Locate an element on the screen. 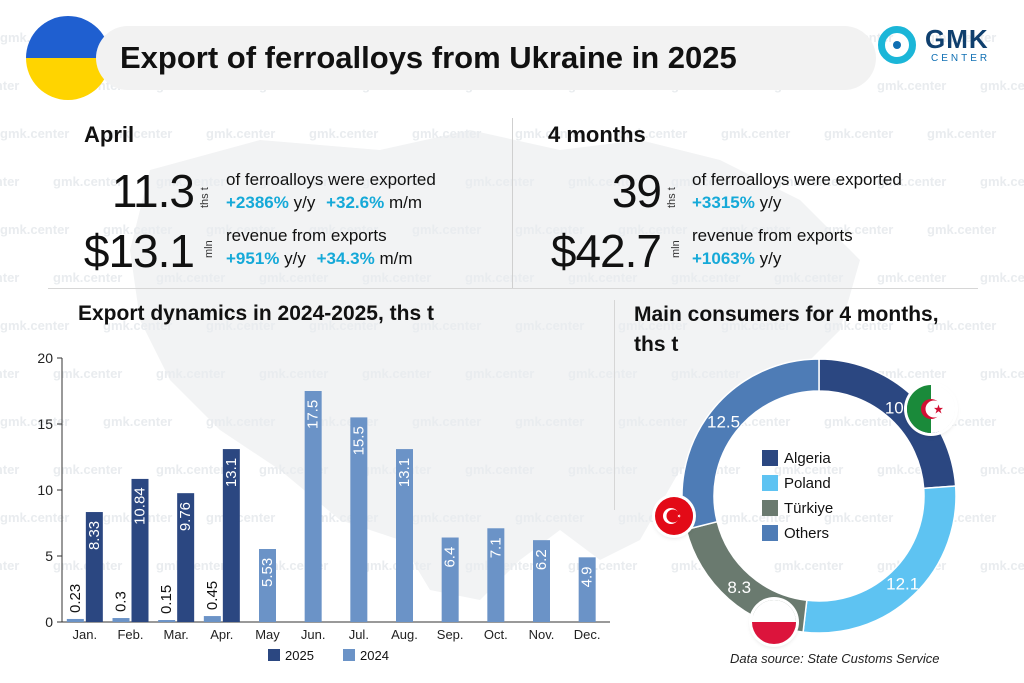 Image resolution: width=1024 pixels, height=683 pixels. legend-swatch-2024 is located at coordinates (349, 655).